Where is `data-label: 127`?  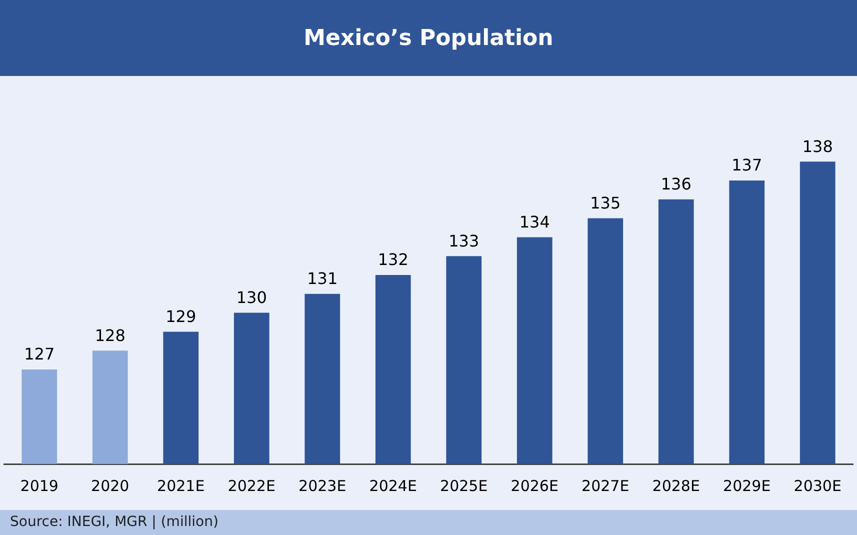 data-label: 127 is located at coordinates (39, 354).